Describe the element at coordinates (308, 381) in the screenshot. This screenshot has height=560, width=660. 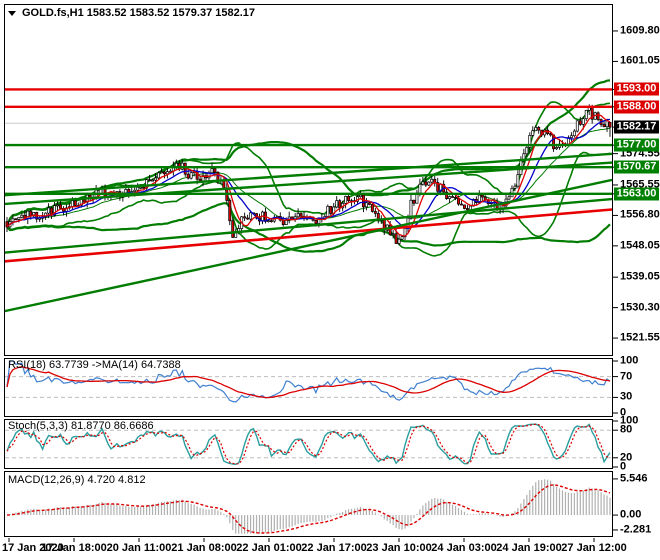
I see `rsi-line` at that location.